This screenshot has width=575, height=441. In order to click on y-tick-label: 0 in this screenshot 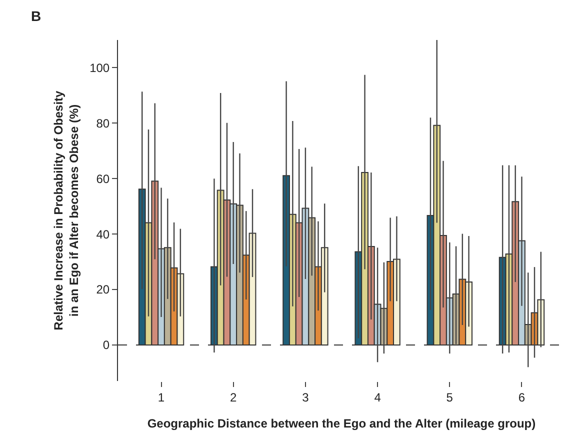, I will do `click(106, 345)`.